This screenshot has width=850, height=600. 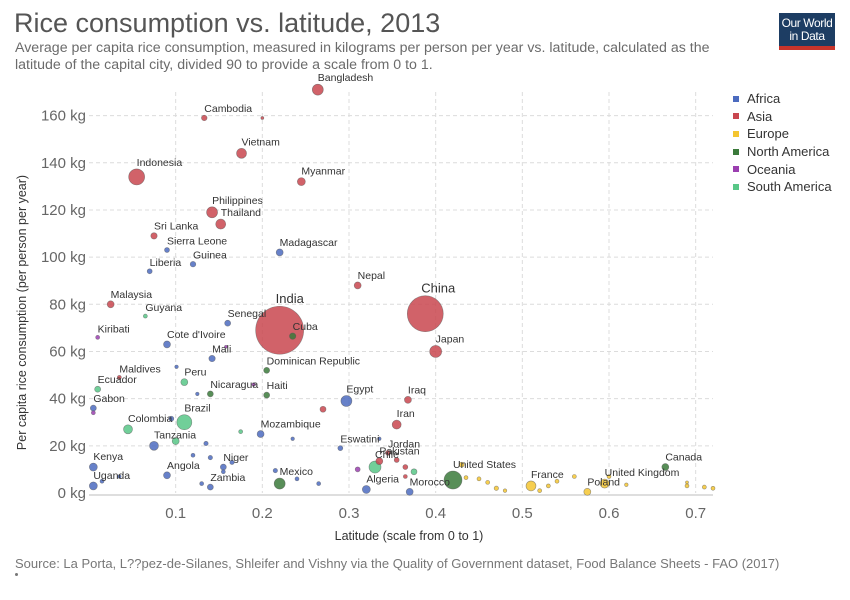 What do you see at coordinates (114, 329) in the screenshot?
I see `data-label: Kiribati` at bounding box center [114, 329].